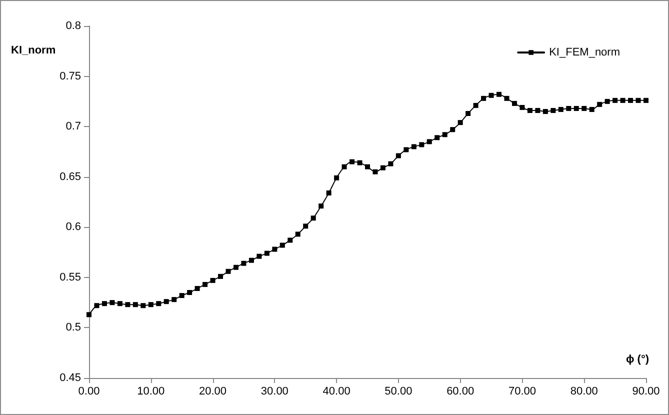  What do you see at coordinates (584, 52) in the screenshot?
I see `legend-label: KI_FEM_norm` at bounding box center [584, 52].